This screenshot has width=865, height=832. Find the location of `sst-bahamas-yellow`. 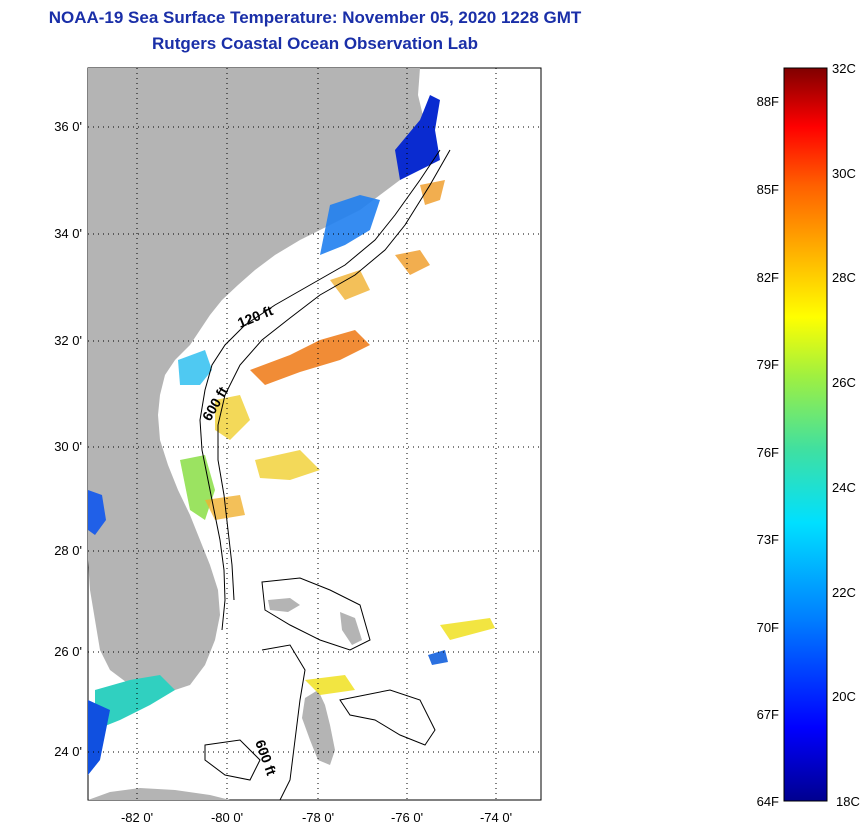

sst-bahamas-yellow is located at coordinates (400, 656).